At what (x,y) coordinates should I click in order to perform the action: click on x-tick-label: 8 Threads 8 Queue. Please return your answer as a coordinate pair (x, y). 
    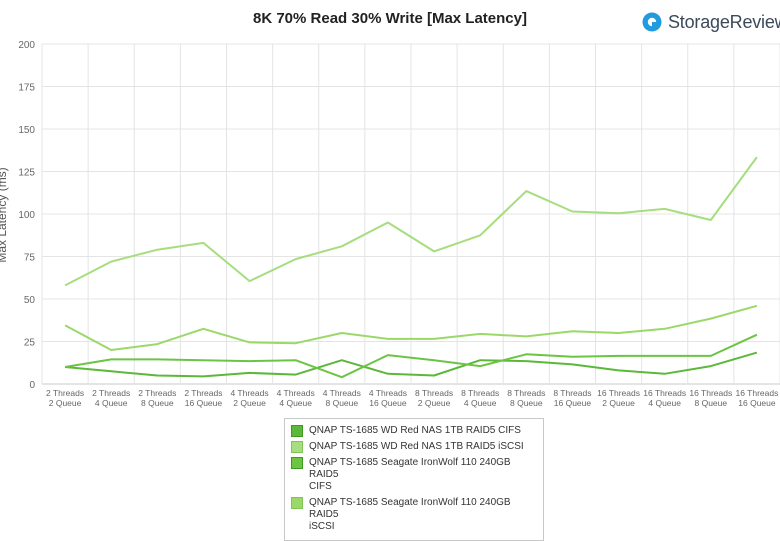
    Looking at the image, I should click on (526, 398).